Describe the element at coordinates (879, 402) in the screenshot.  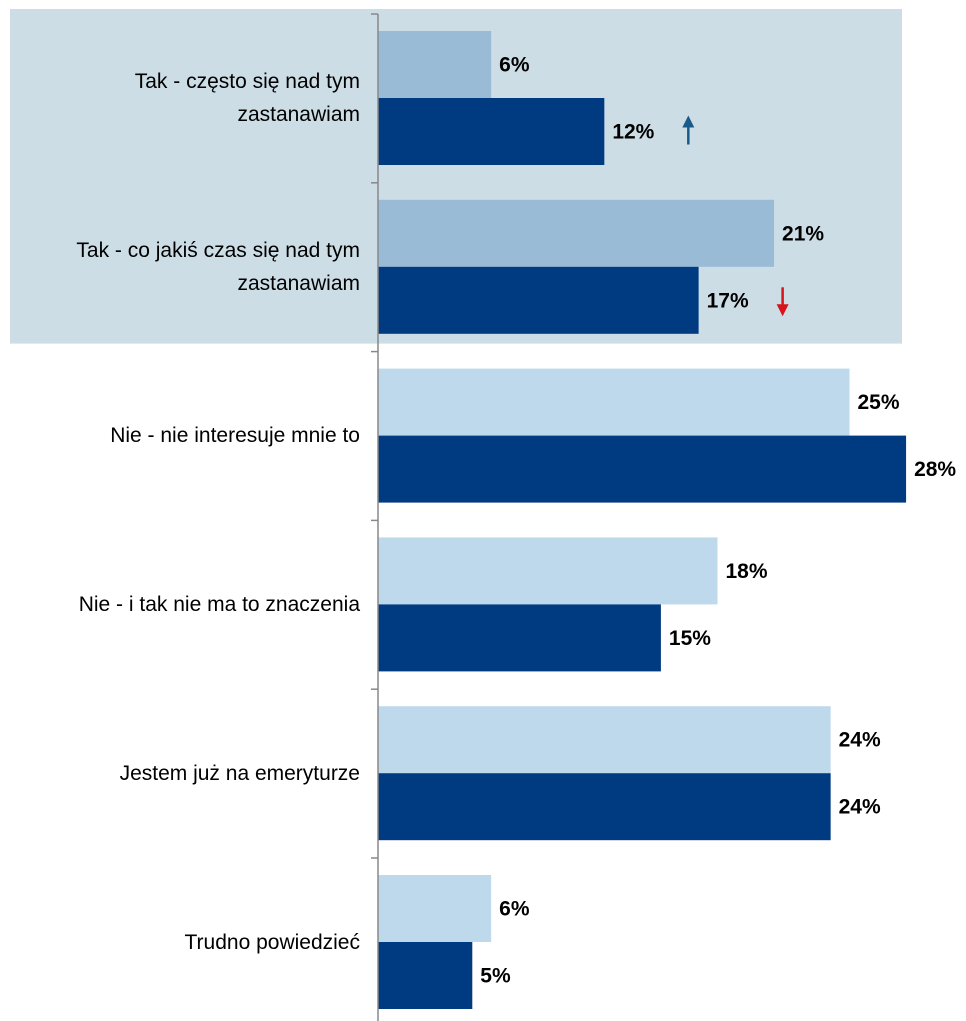
I see `value-label-series-a: 25%` at that location.